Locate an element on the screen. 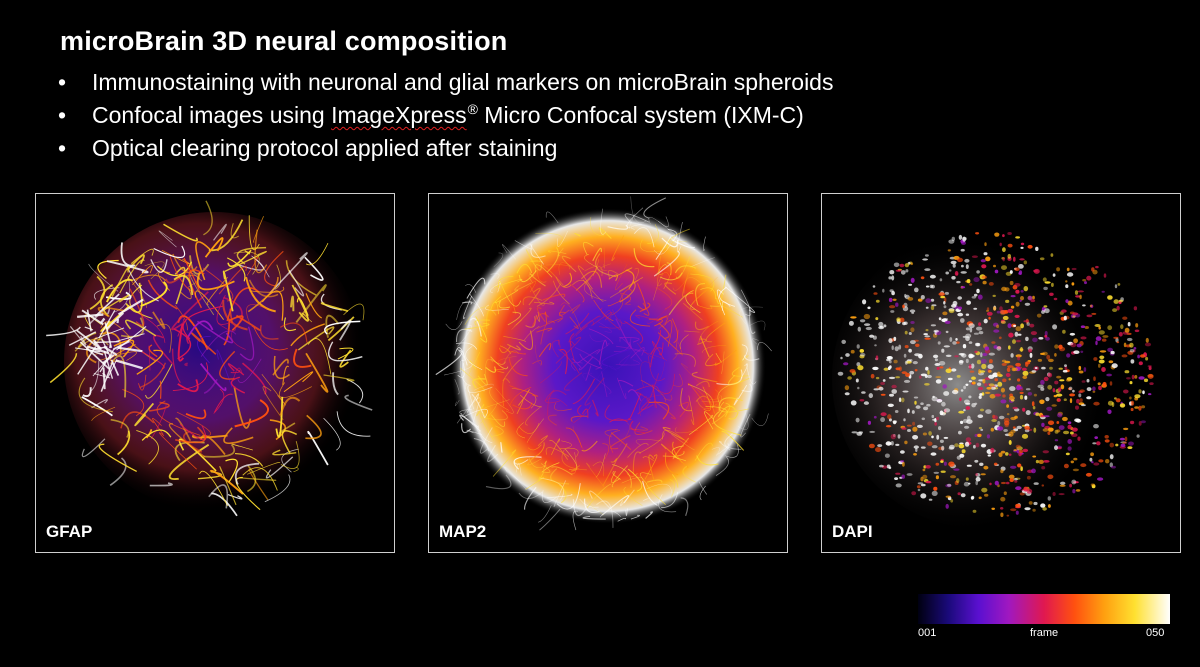 The width and height of the screenshot is (1200, 667). bullet-text-suffix: Micro Confocal system (IXM-C) is located at coordinates (640, 115).